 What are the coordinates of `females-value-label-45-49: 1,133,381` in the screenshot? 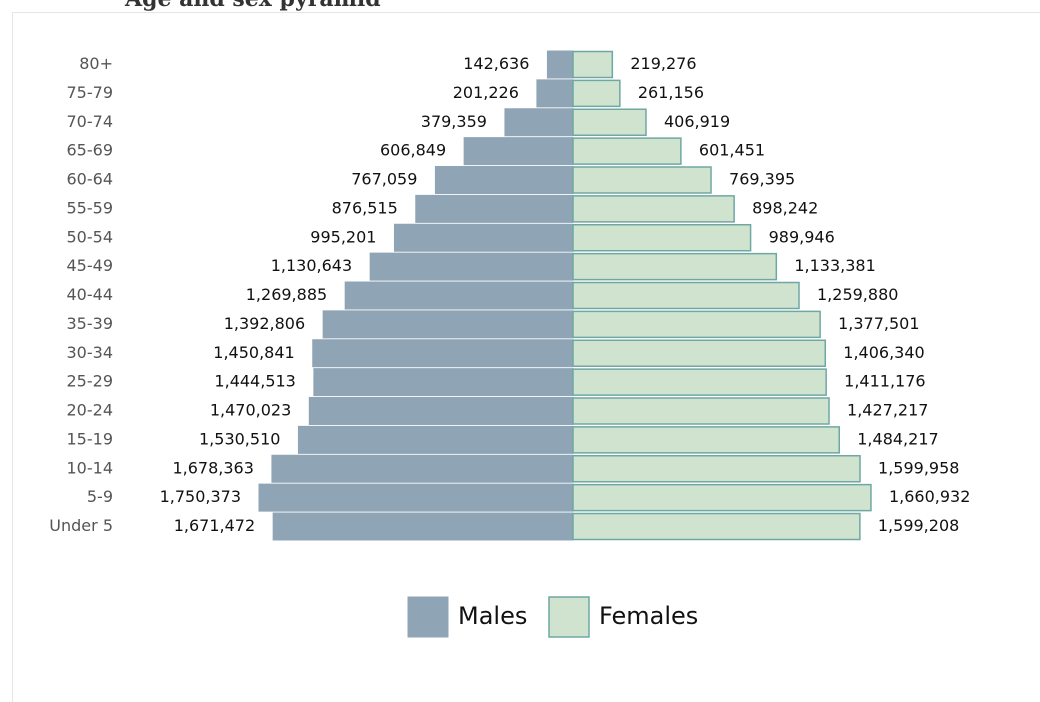 It's located at (834, 265).